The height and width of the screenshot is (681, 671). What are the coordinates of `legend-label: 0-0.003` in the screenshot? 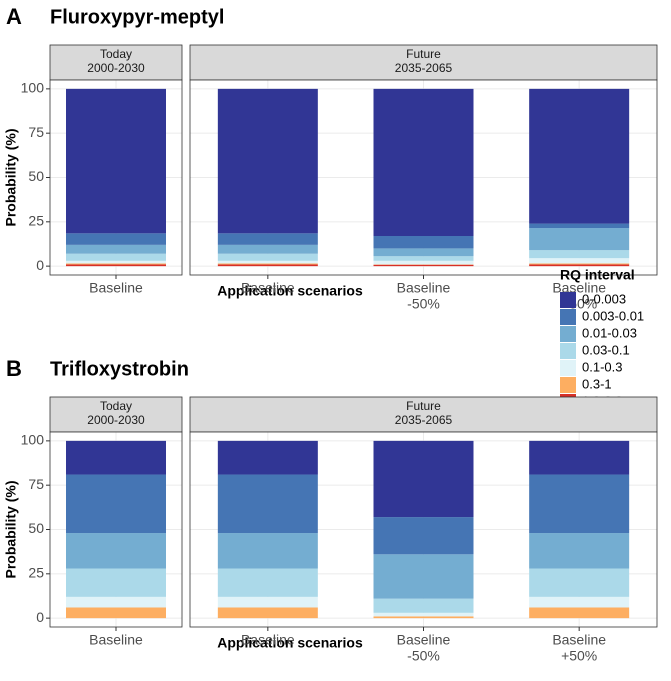 It's located at (604, 298).